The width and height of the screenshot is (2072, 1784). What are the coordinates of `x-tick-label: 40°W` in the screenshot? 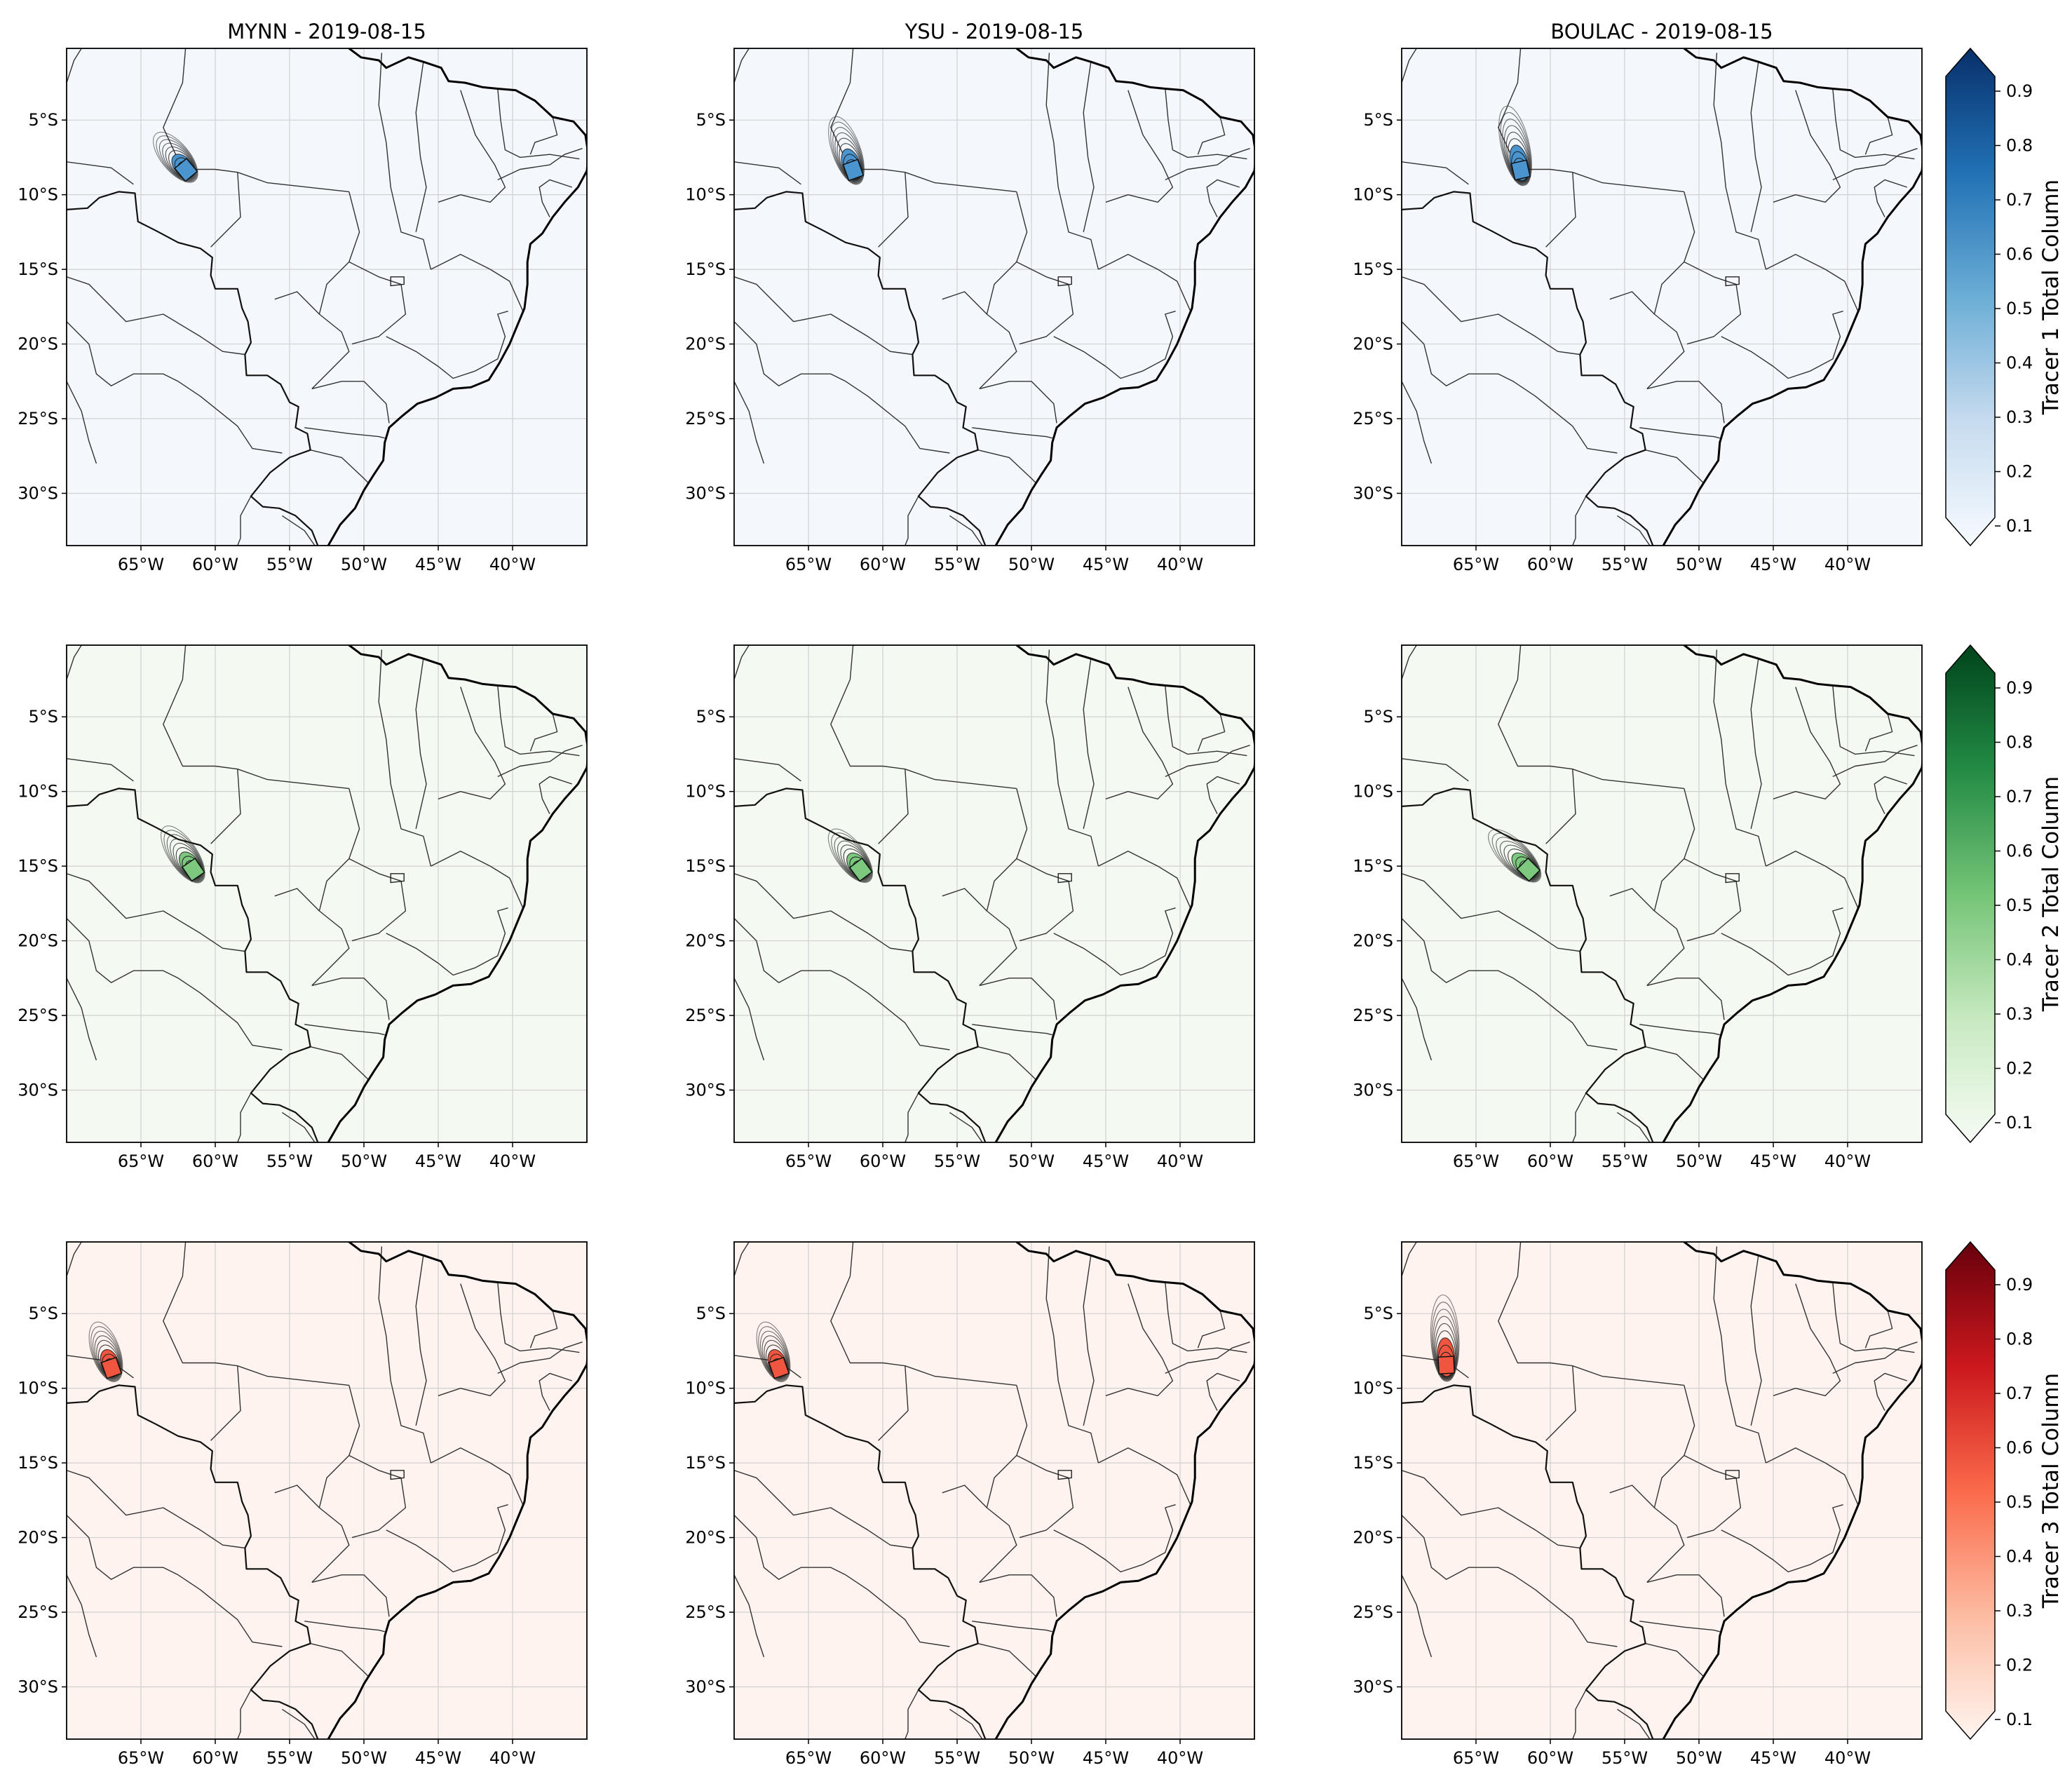 It's located at (512, 564).